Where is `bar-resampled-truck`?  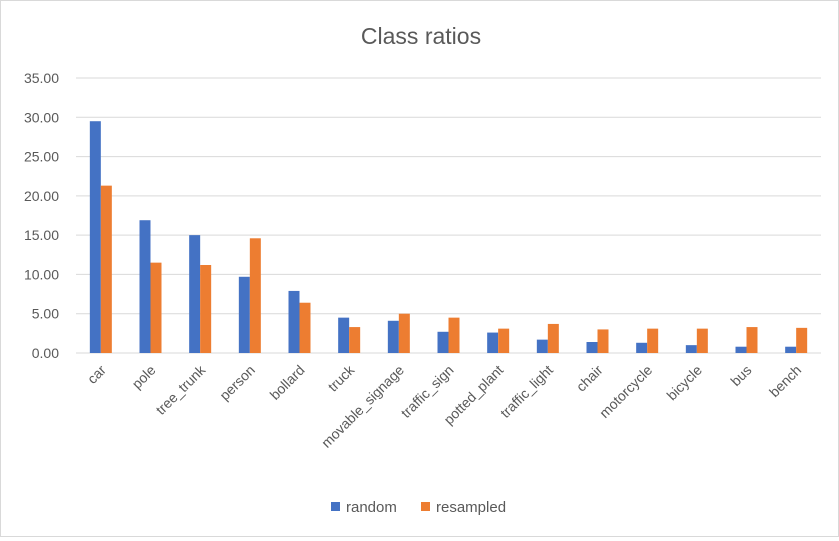 bar-resampled-truck is located at coordinates (355, 340).